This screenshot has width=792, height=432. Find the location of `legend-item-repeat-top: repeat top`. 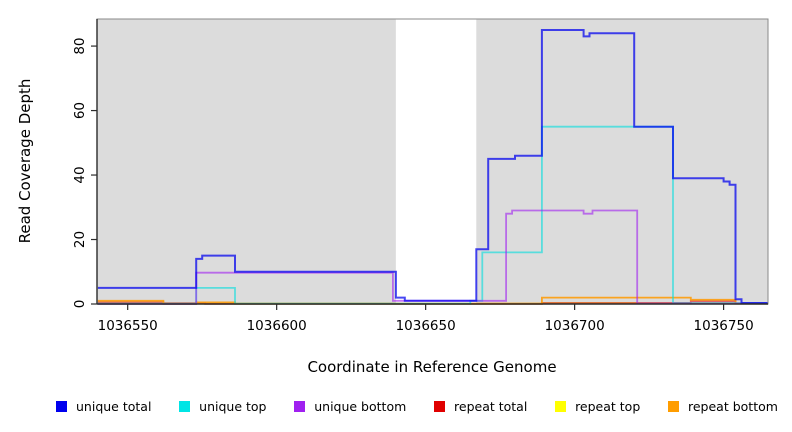

legend-item-repeat-top: repeat top is located at coordinates (597, 406).